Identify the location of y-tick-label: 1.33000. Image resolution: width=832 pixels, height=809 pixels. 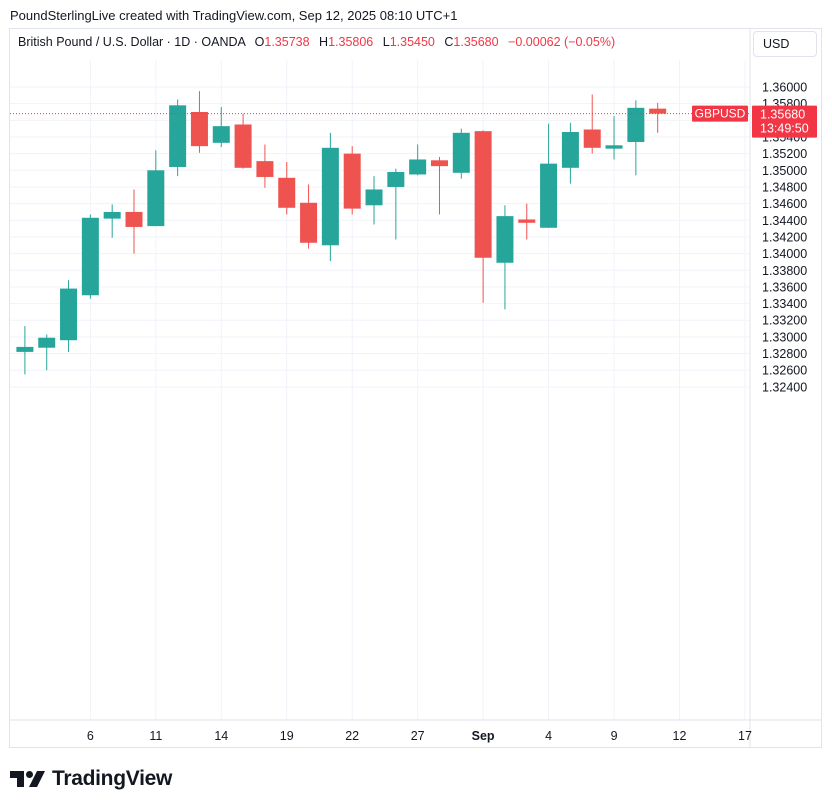
(784, 337).